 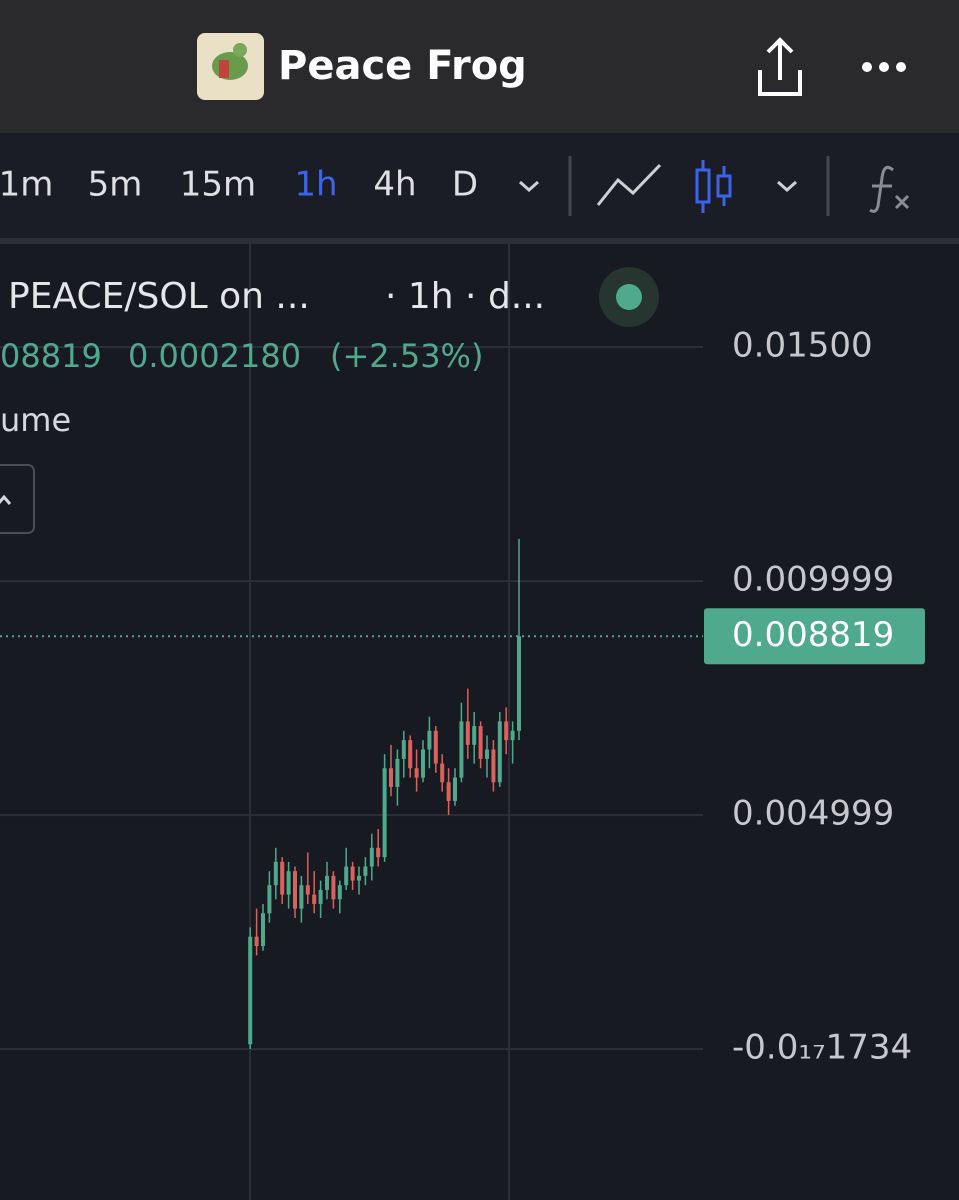 What do you see at coordinates (902, 202) in the screenshot?
I see `fx-x` at bounding box center [902, 202].